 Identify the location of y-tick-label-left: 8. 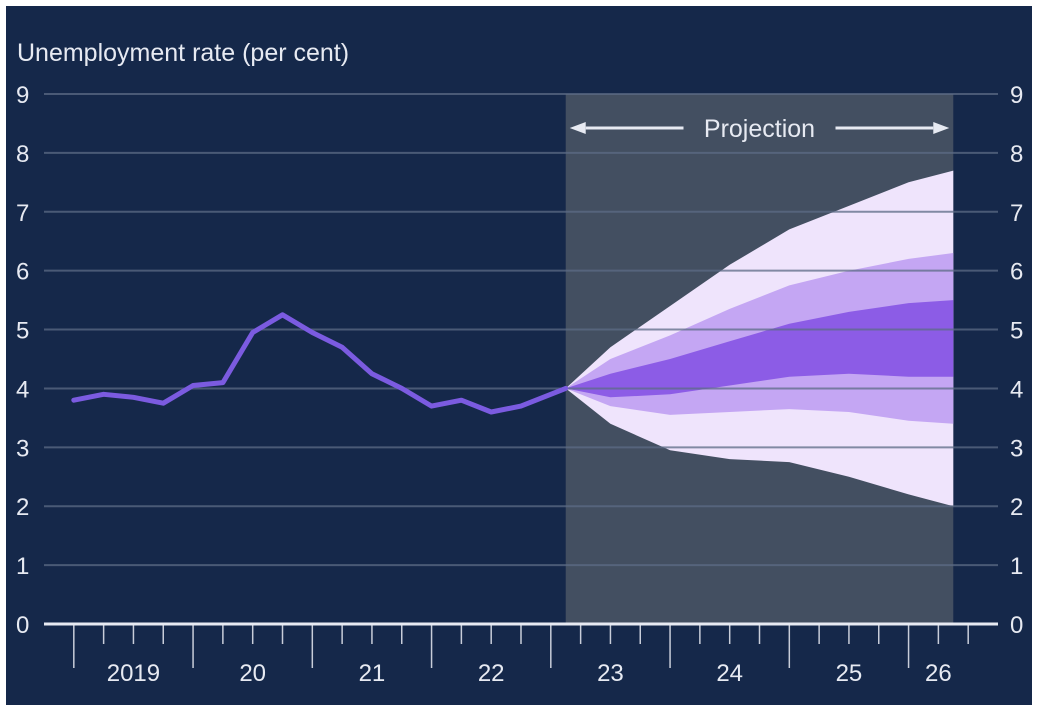
(22, 154).